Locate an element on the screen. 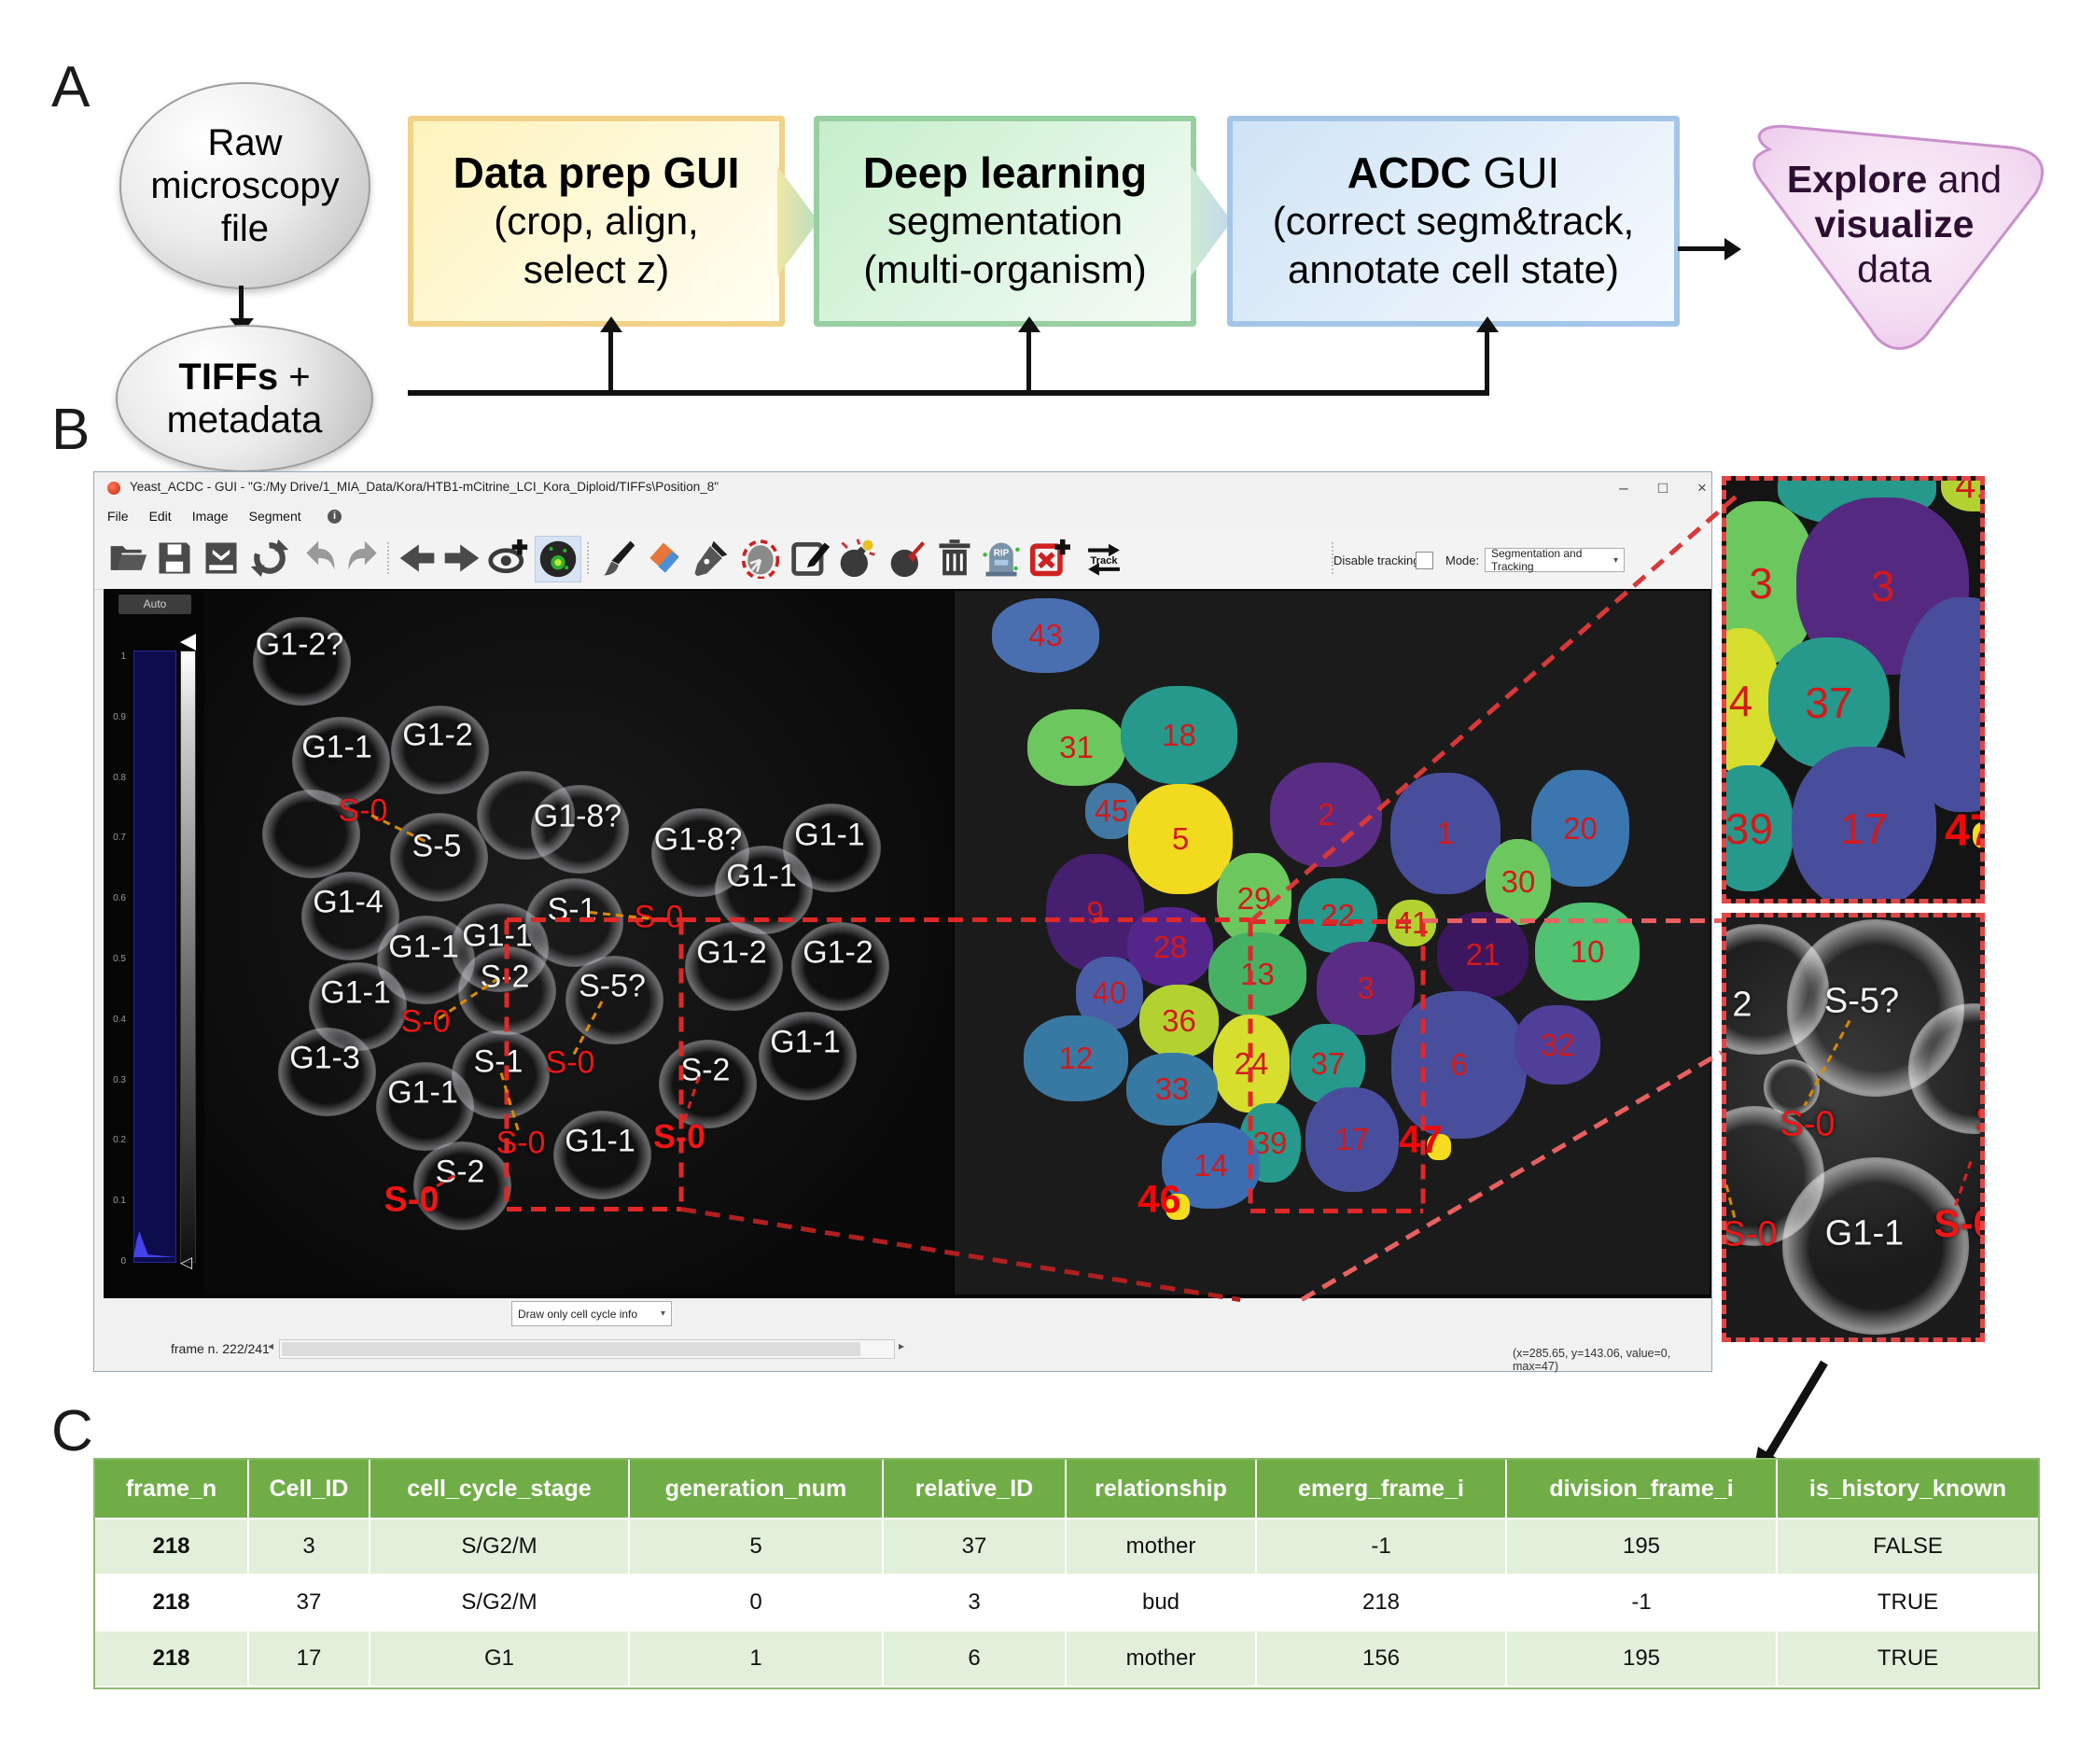  cell-id-number: 45 is located at coordinates (1111, 810).